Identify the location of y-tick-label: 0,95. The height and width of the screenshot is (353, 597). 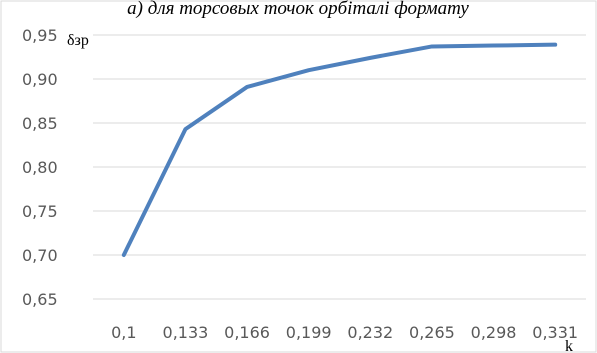
(40, 35).